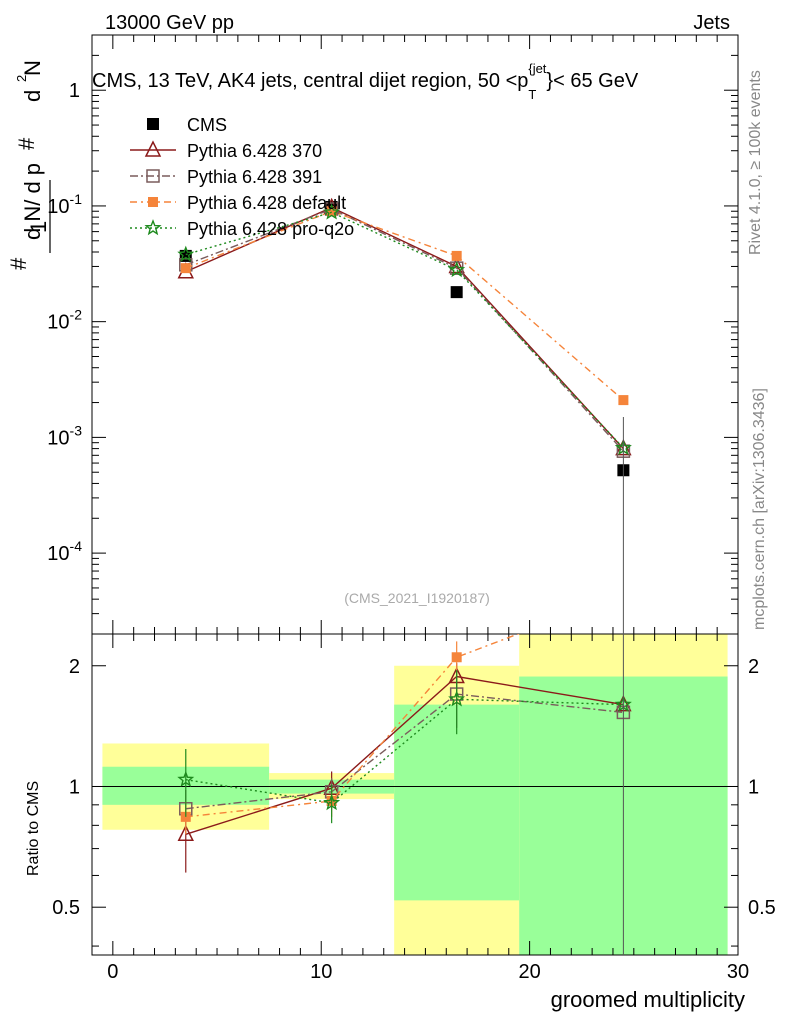 Image resolution: width=786 pixels, height=1024 pixels. What do you see at coordinates (74, 667) in the screenshot?
I see `ratio-tick-label: 2` at bounding box center [74, 667].